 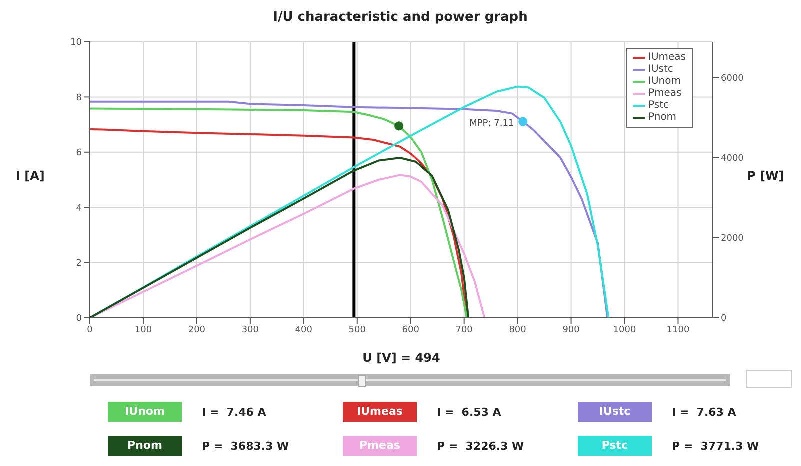 What do you see at coordinates (143, 330) in the screenshot?
I see `x-tick-label: 100` at bounding box center [143, 330].